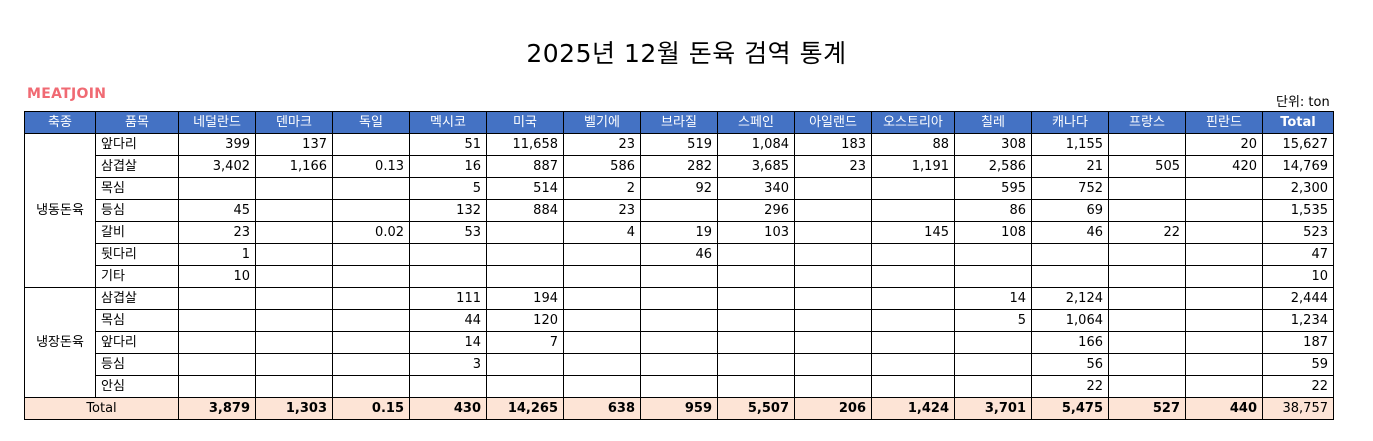 Image resolution: width=1373 pixels, height=441 pixels. I want to click on item-label: 갈비, so click(137, 232).